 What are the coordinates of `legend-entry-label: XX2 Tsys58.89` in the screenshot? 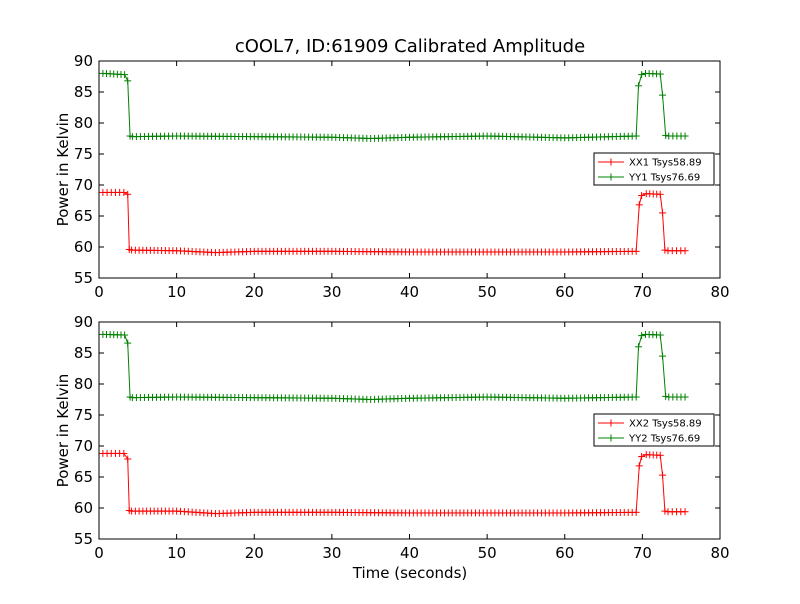 It's located at (665, 424).